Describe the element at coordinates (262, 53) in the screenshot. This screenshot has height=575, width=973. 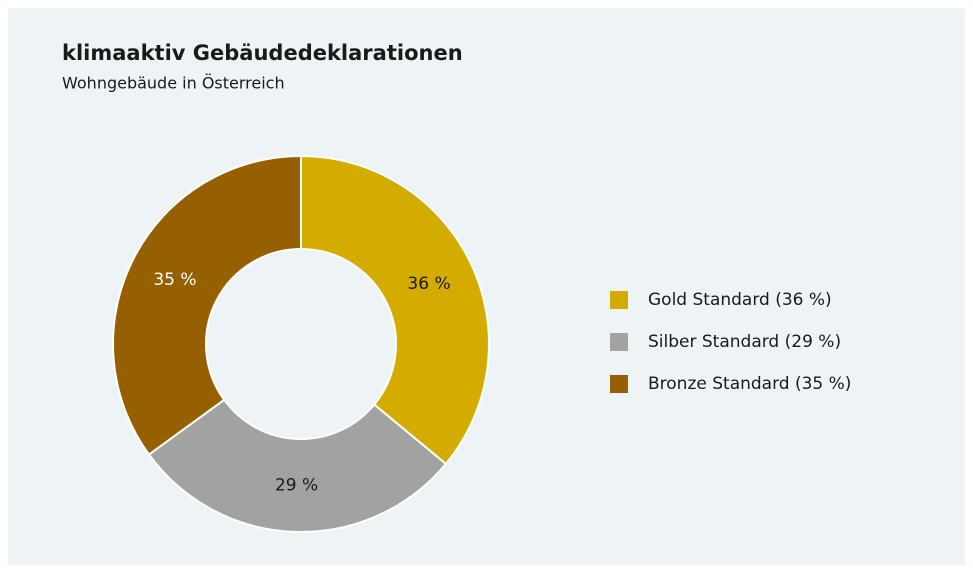
I see `chart-title: klimaaktiv Gebäudedeklarationen` at that location.